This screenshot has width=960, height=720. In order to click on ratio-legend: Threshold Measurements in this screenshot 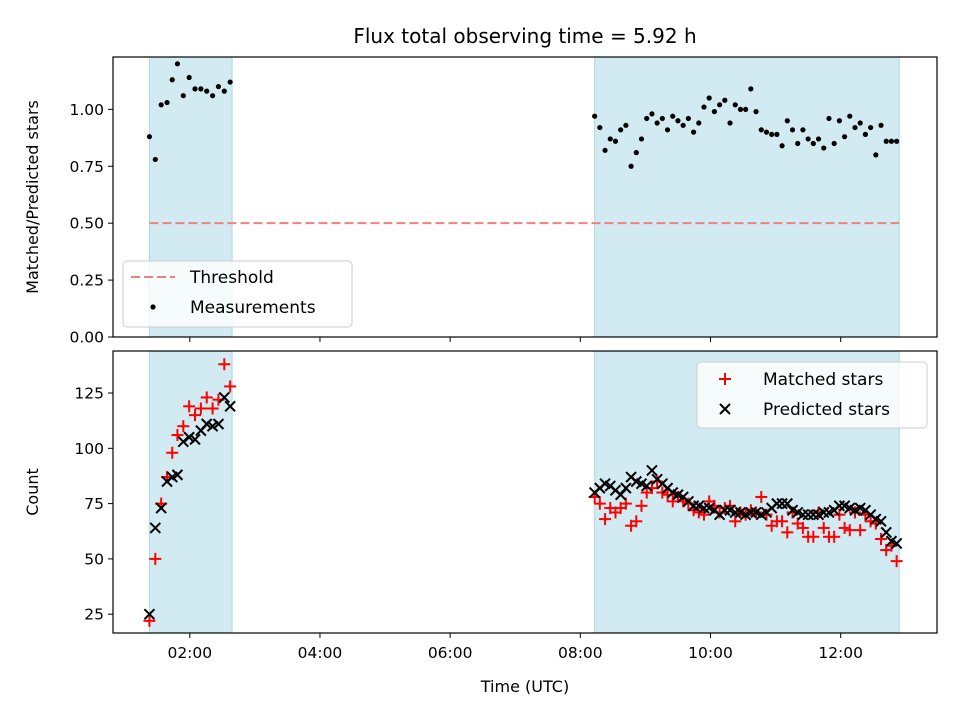, I will do `click(237, 294)`.